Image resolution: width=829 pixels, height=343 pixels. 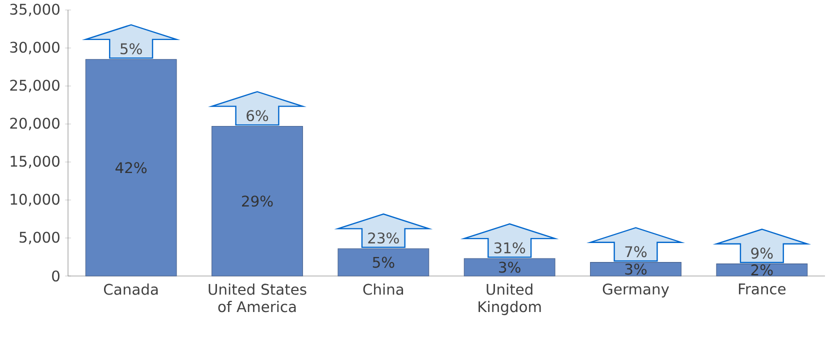 I want to click on annotation: 23%, so click(x=383, y=238).